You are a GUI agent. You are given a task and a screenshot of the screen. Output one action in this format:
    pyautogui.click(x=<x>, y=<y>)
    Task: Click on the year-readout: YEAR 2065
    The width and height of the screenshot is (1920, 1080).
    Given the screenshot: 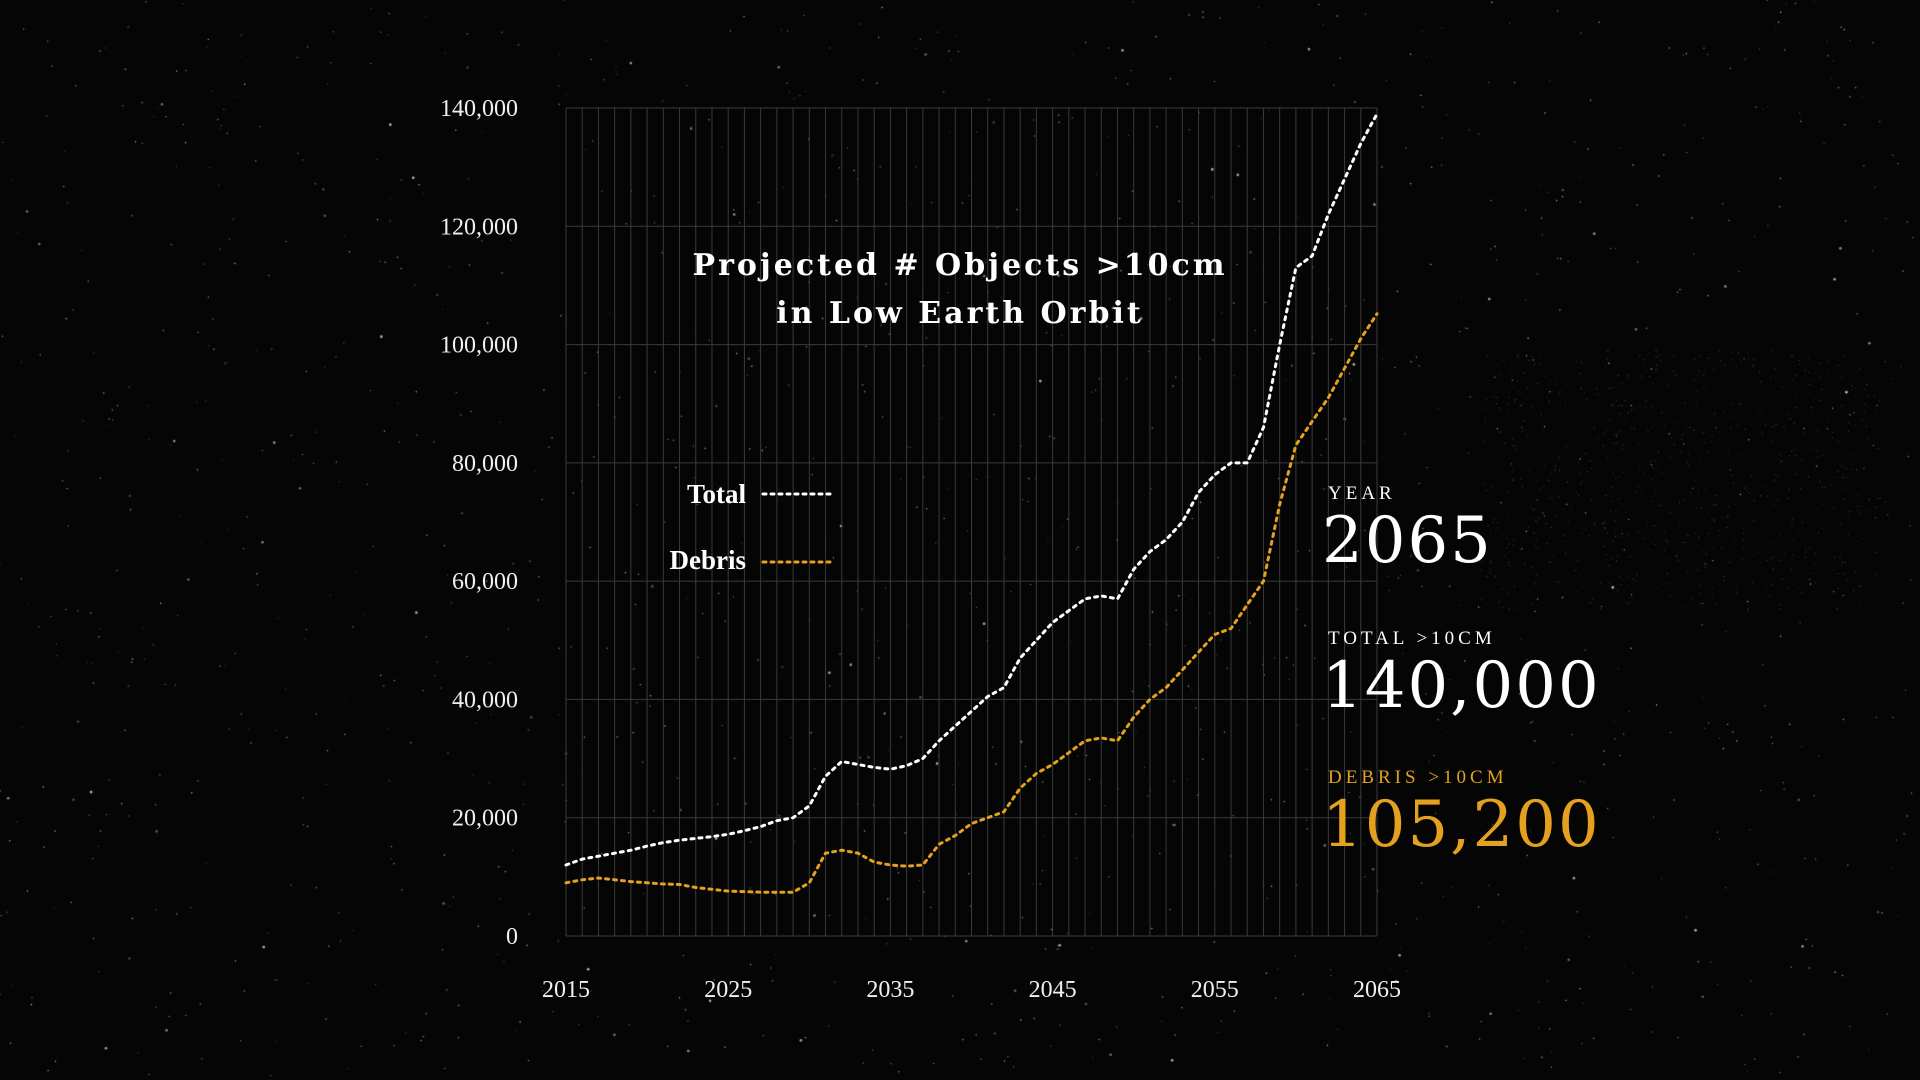 What is the action you would take?
    pyautogui.click(x=1522, y=528)
    